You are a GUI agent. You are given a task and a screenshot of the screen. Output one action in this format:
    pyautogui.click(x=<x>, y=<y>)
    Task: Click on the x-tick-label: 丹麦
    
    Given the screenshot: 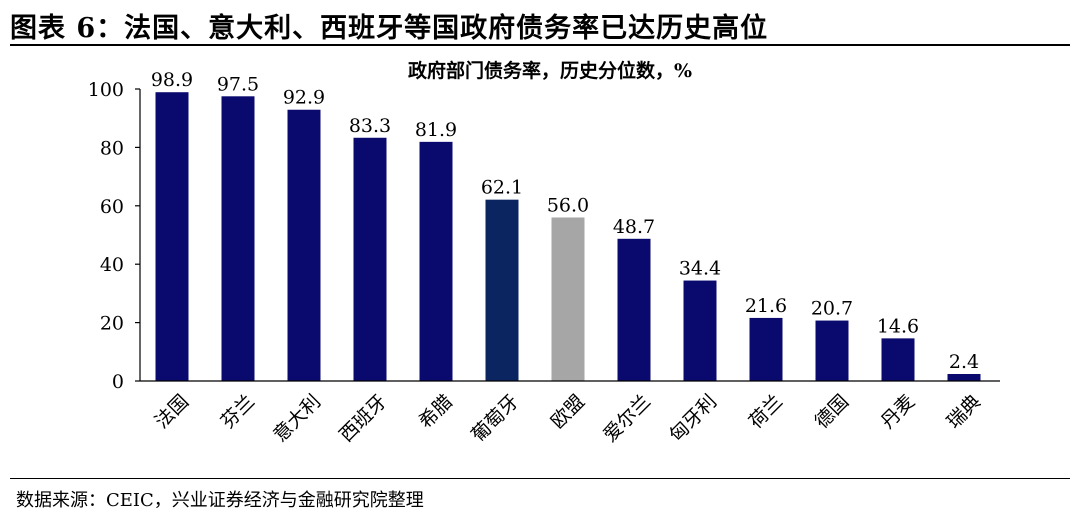 What is the action you would take?
    pyautogui.click(x=898, y=412)
    